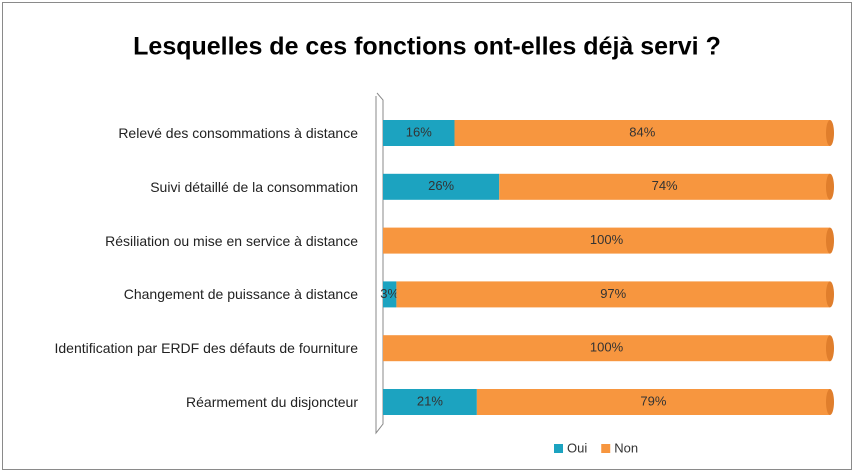 The height and width of the screenshot is (472, 854). I want to click on category-text: Réarmement du disjoncteur, so click(272, 402).